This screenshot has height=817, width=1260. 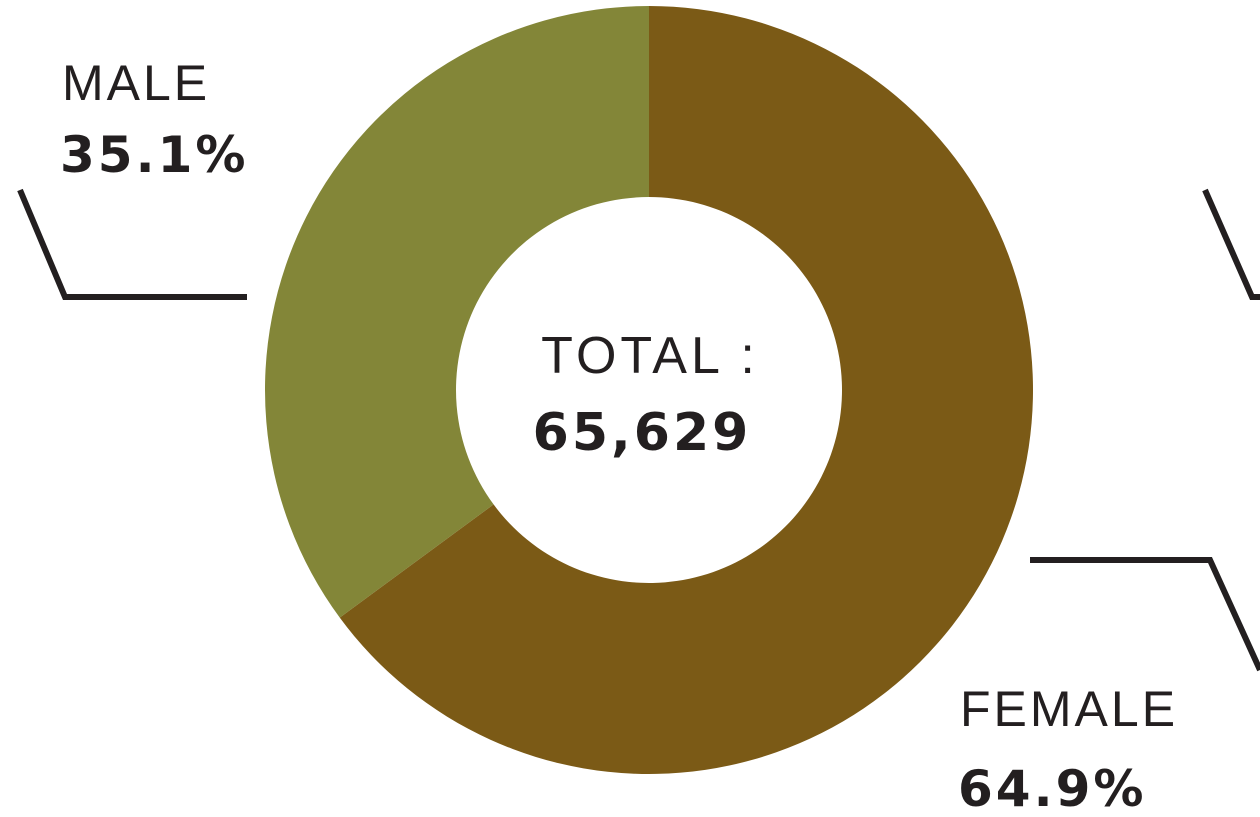 I want to click on center-total-value: 65,629, so click(x=642, y=433).